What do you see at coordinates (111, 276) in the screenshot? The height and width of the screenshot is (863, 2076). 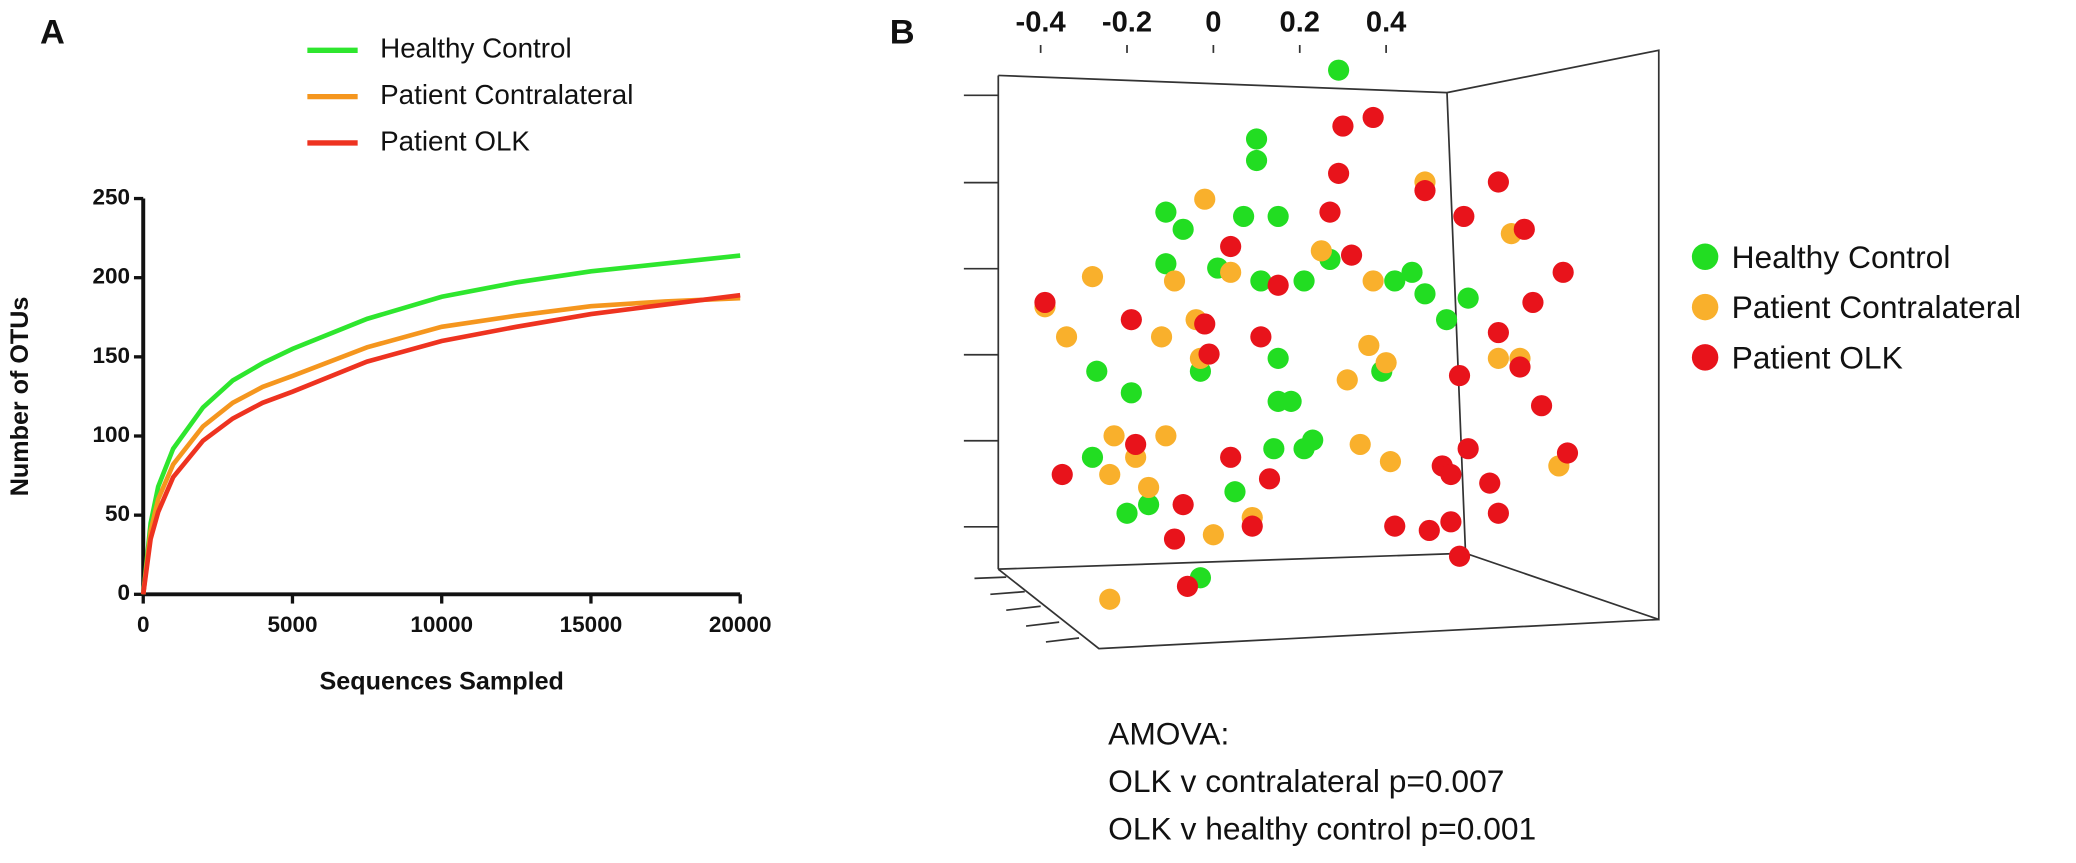 I see `y-tick-label: 200` at bounding box center [111, 276].